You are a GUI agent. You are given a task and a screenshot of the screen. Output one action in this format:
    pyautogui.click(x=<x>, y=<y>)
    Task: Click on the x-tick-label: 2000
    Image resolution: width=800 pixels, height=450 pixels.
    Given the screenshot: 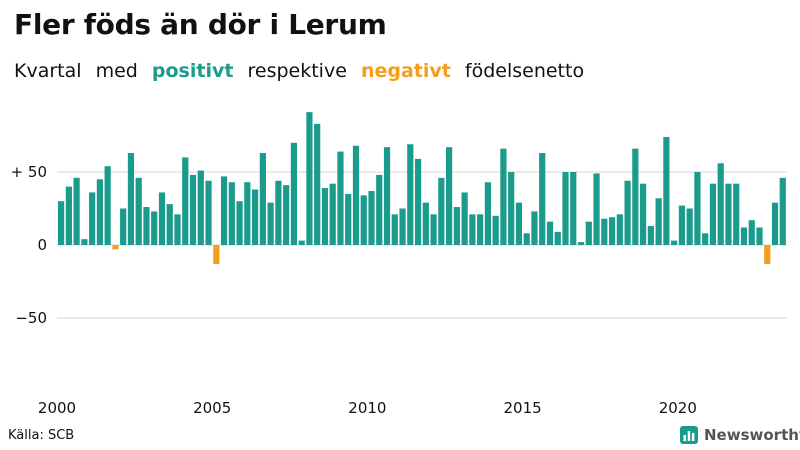 What is the action you would take?
    pyautogui.click(x=57, y=408)
    